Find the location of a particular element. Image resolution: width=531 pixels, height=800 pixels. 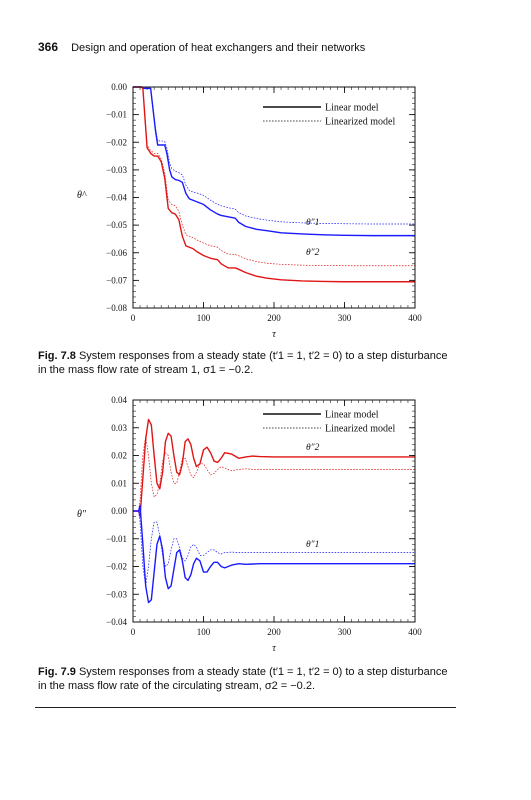

y-tick-label: −0.07 is located at coordinates (116, 280).